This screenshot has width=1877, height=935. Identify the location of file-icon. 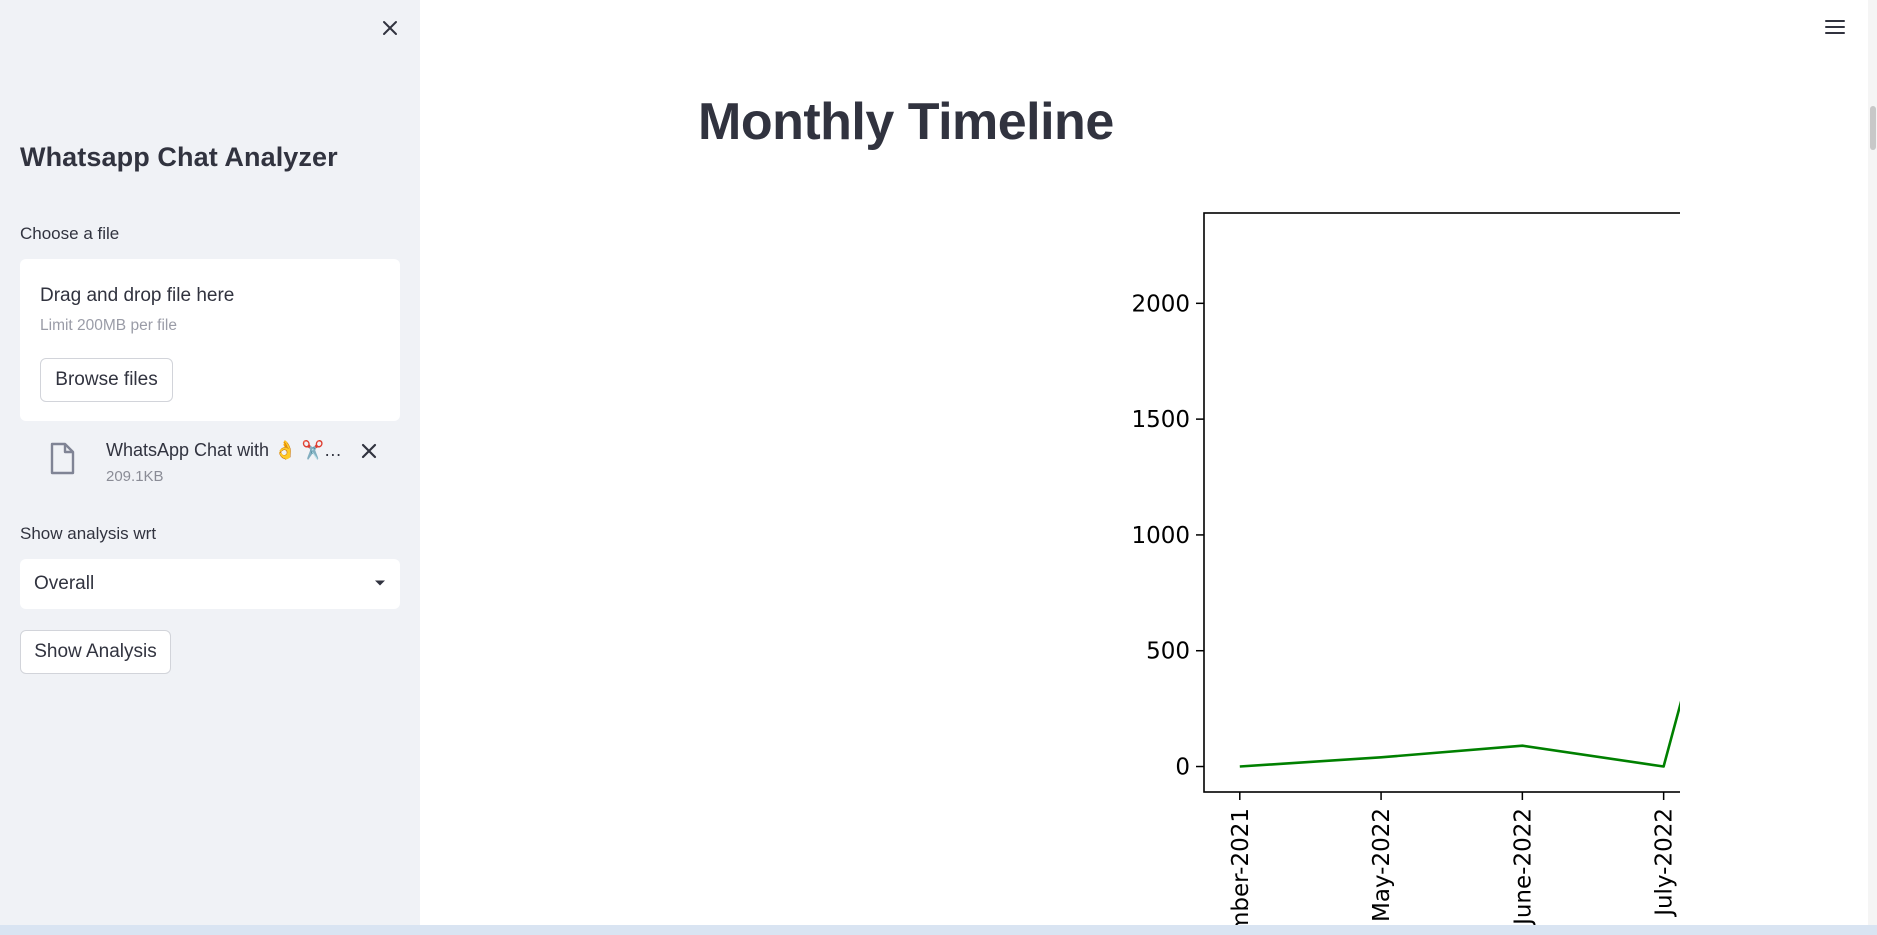
(62, 458).